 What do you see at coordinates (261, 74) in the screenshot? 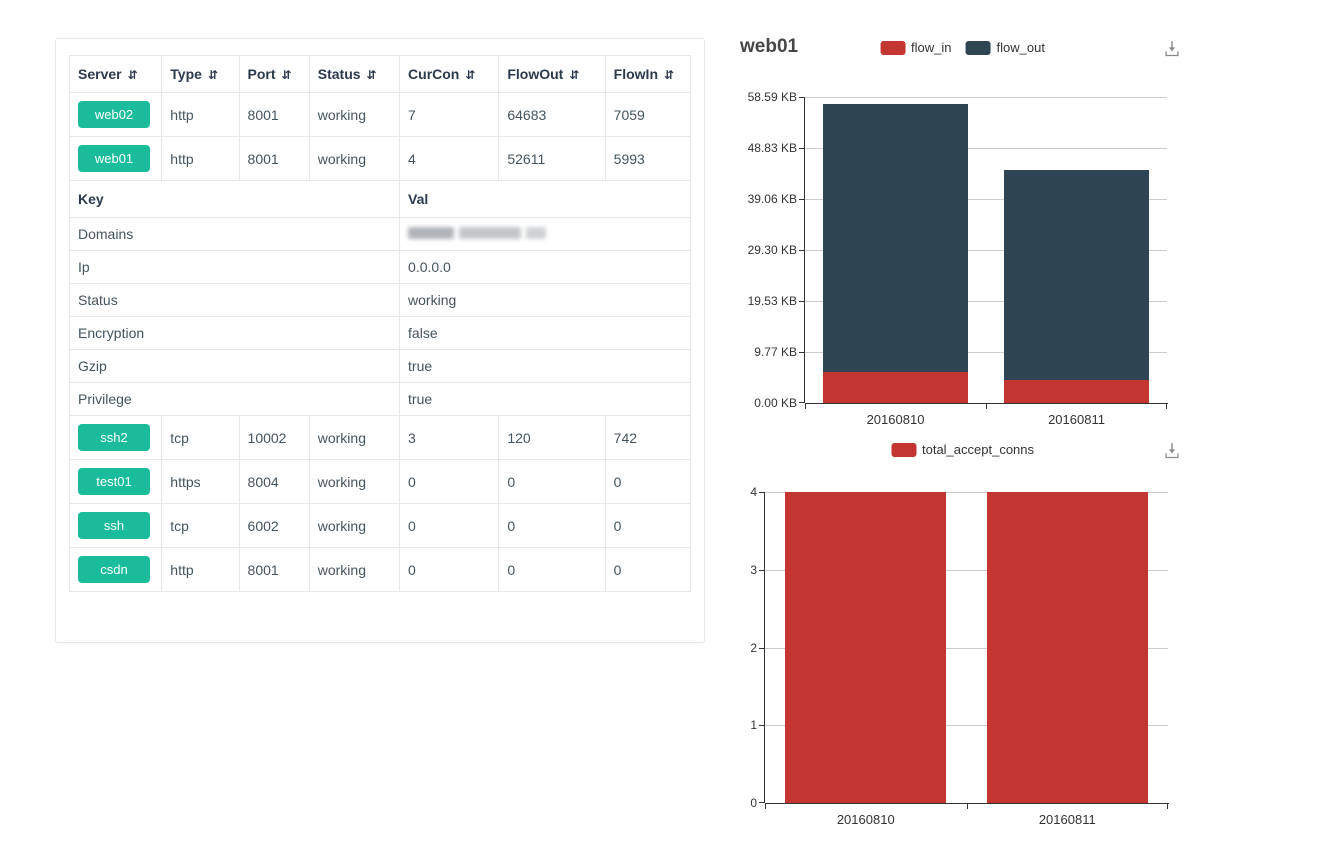
I see `column-header-label: Port` at bounding box center [261, 74].